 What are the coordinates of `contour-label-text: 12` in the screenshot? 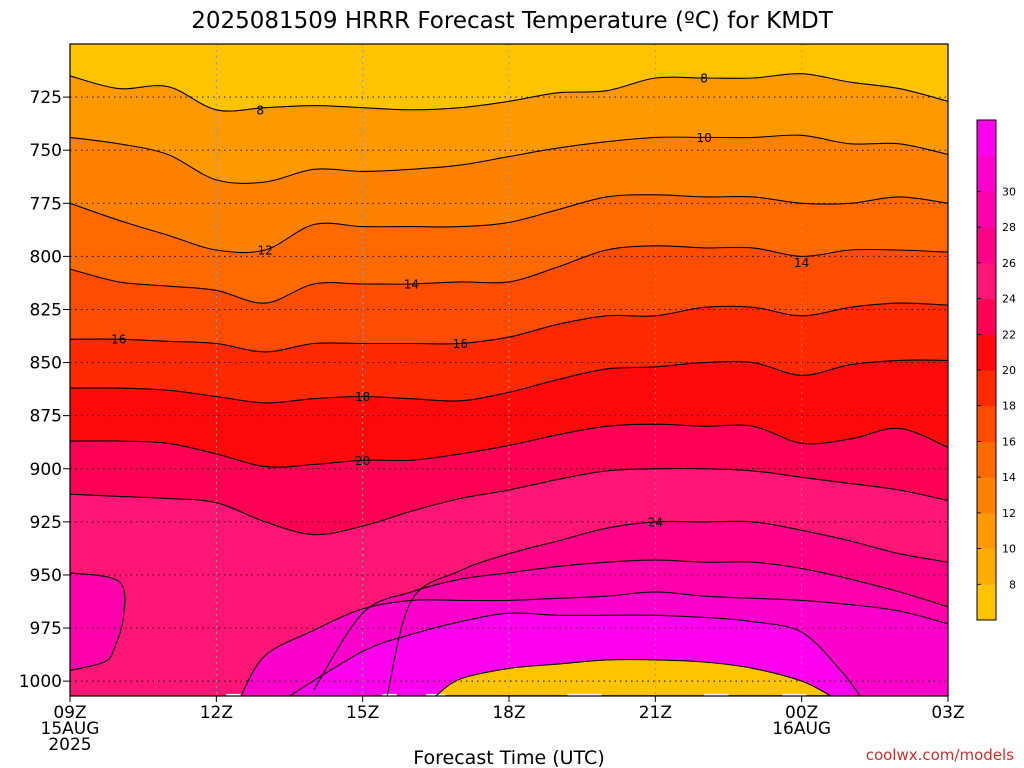 It's located at (264, 251).